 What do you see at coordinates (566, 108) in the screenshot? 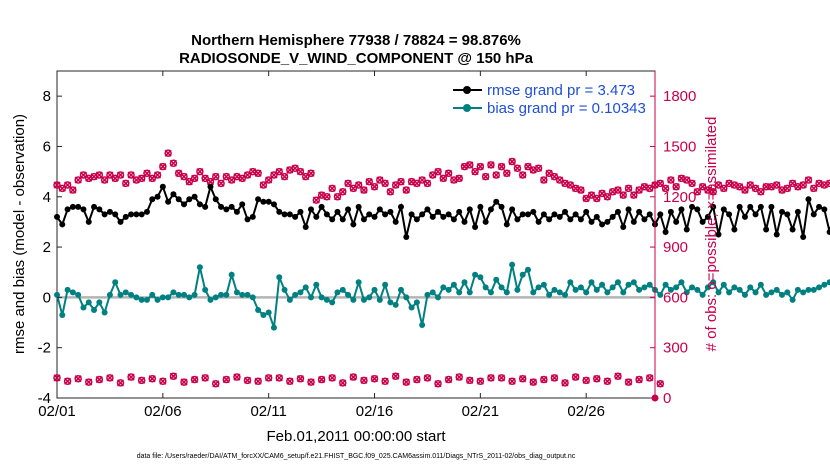
I see `legend-bias-label: bias grand pr = 0.10343` at bounding box center [566, 108].